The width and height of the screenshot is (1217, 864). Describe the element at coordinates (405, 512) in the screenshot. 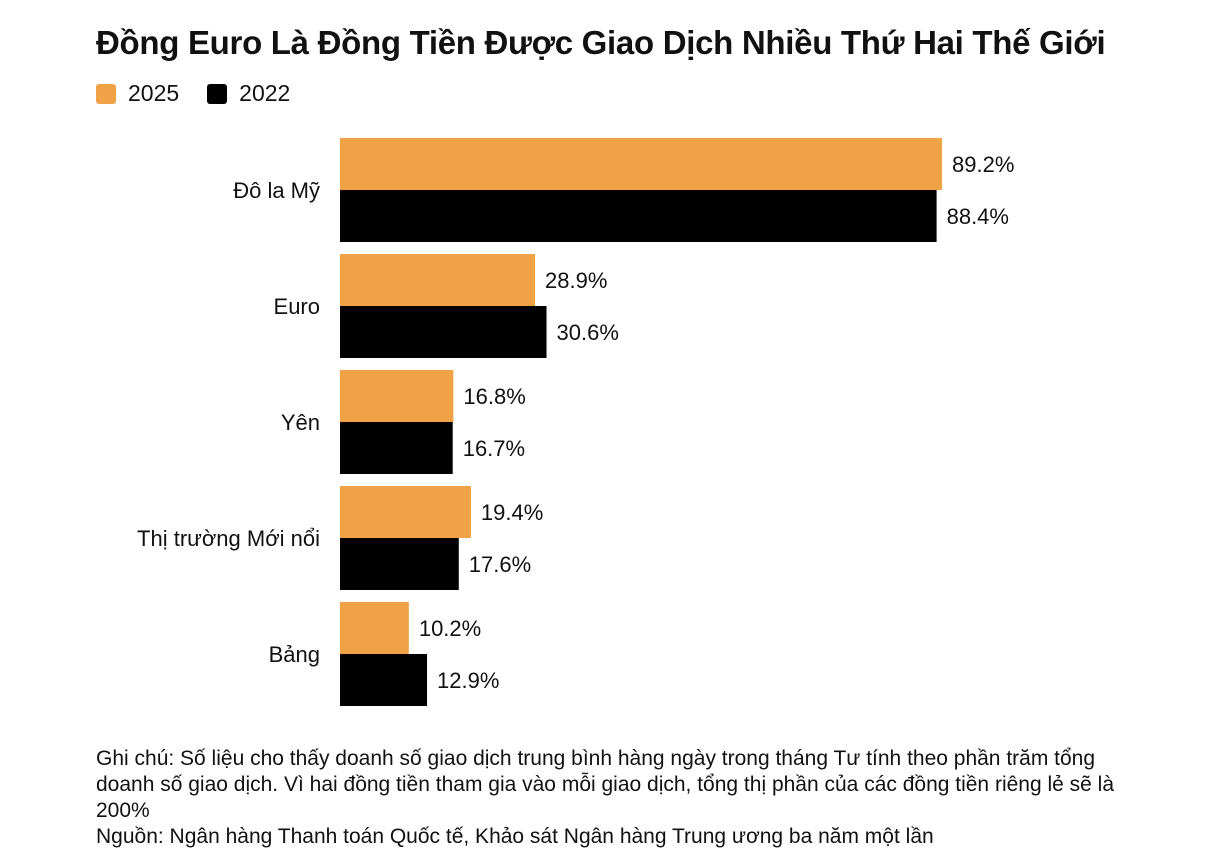

I see `bar-thi-truong-moi-noi-2025` at that location.